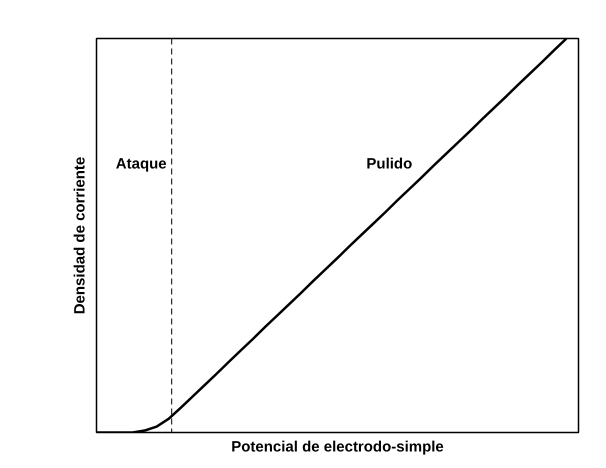  What do you see at coordinates (80, 235) in the screenshot?
I see `y-axis-title: Densidad de corriente` at bounding box center [80, 235].